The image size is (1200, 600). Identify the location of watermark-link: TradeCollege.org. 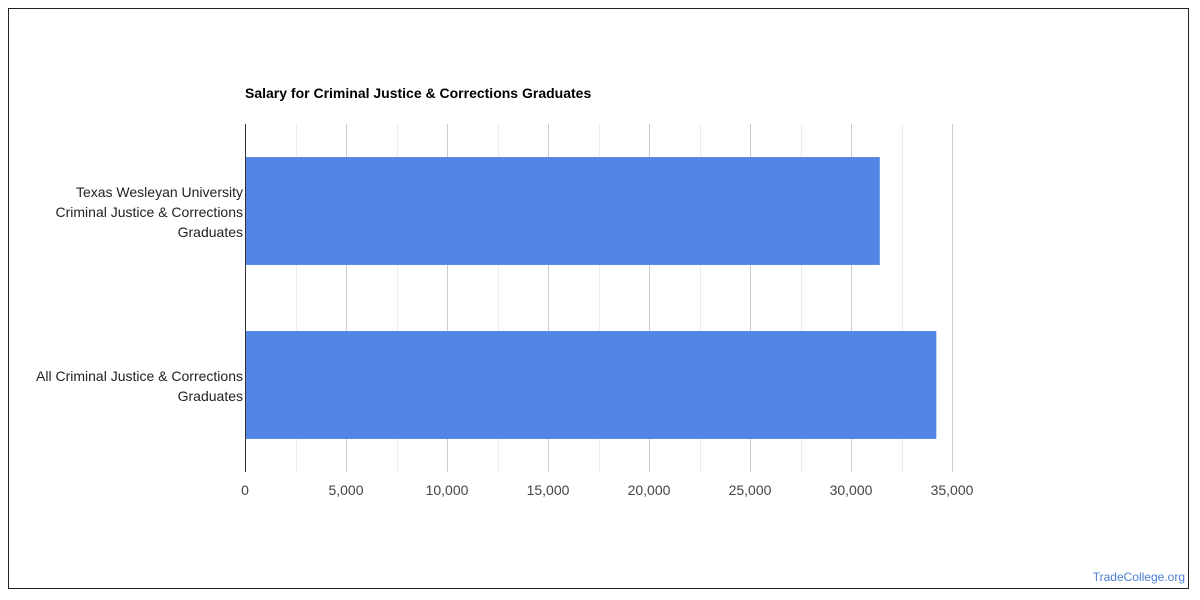
(1138, 577).